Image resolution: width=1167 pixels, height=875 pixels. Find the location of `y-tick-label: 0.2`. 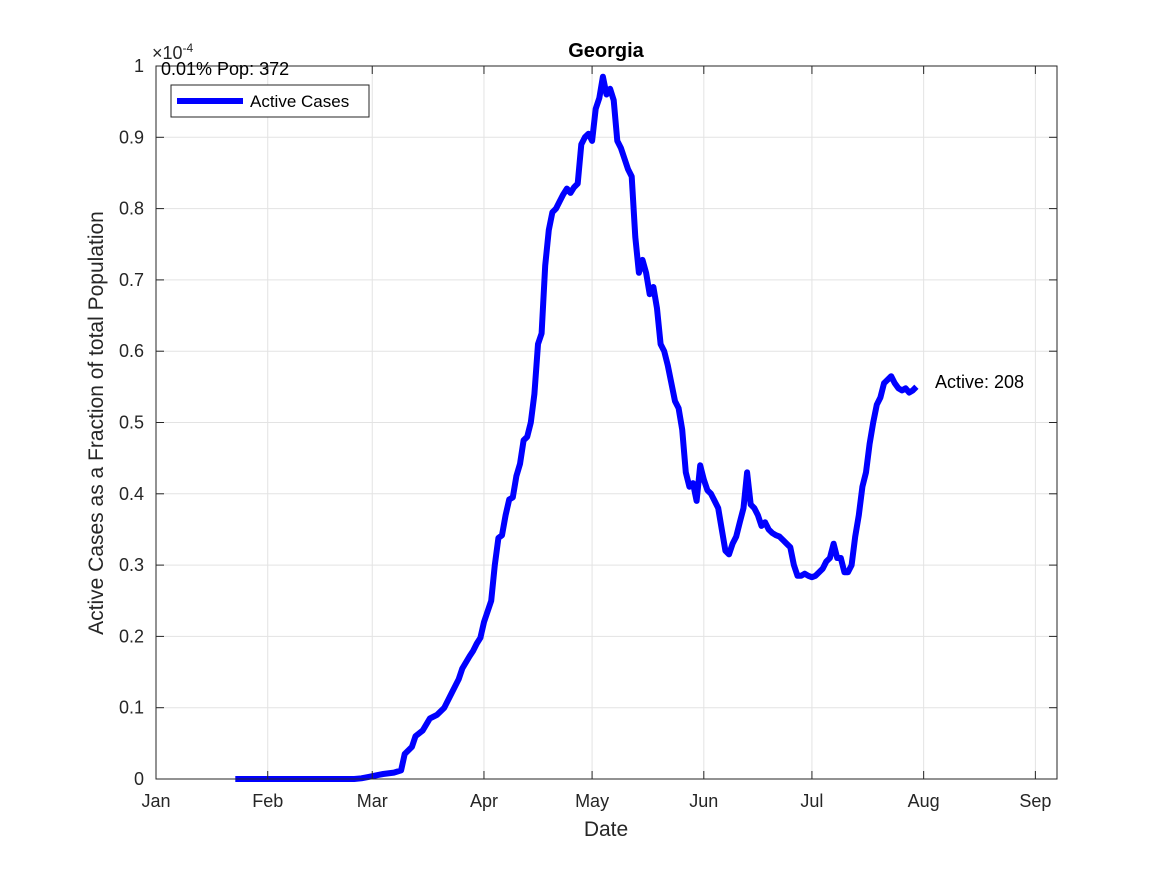

y-tick-label: 0.2 is located at coordinates (131, 636).